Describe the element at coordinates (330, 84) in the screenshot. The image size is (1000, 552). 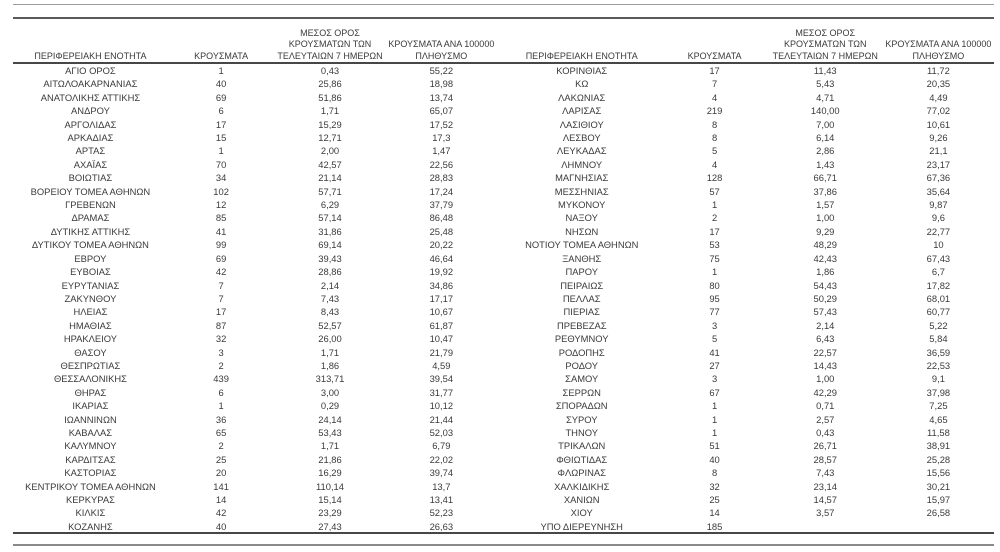
I see `avg7-cell: 25,86` at that location.